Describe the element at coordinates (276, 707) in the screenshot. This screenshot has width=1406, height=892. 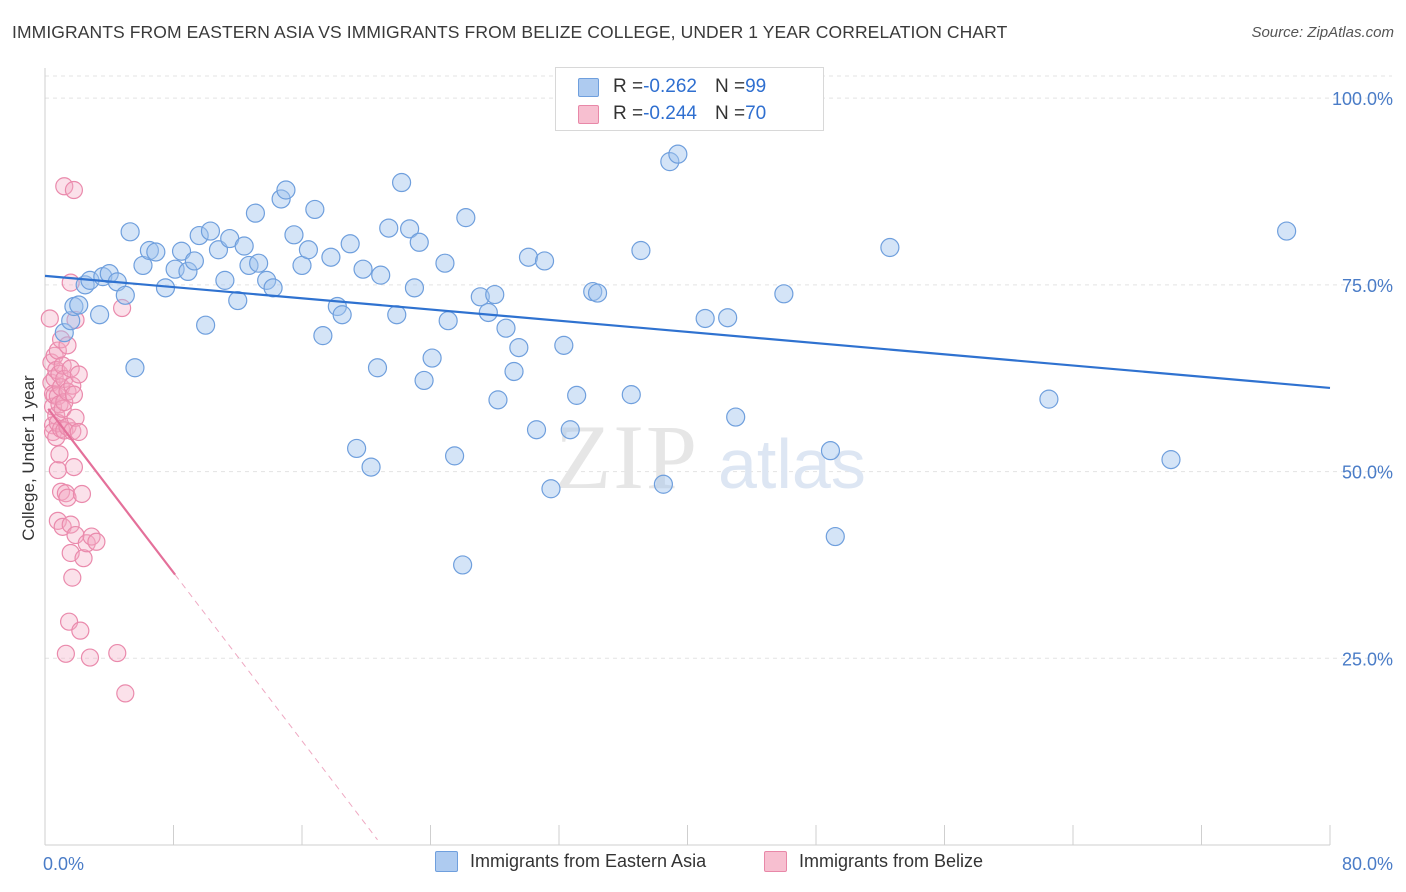
I see `trend-line-belize-extension` at that location.